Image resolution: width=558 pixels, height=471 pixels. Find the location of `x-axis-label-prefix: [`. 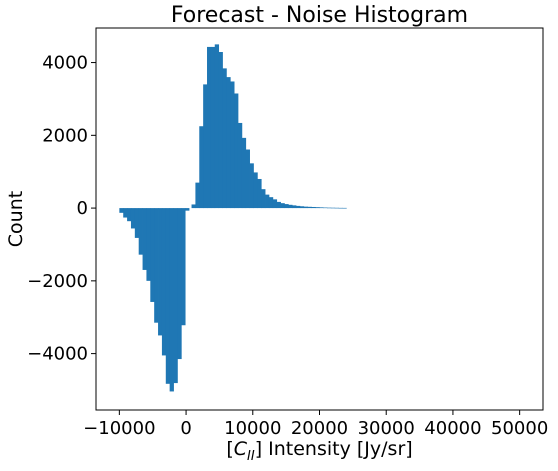

x-axis-label-prefix: [ is located at coordinates (229, 449).